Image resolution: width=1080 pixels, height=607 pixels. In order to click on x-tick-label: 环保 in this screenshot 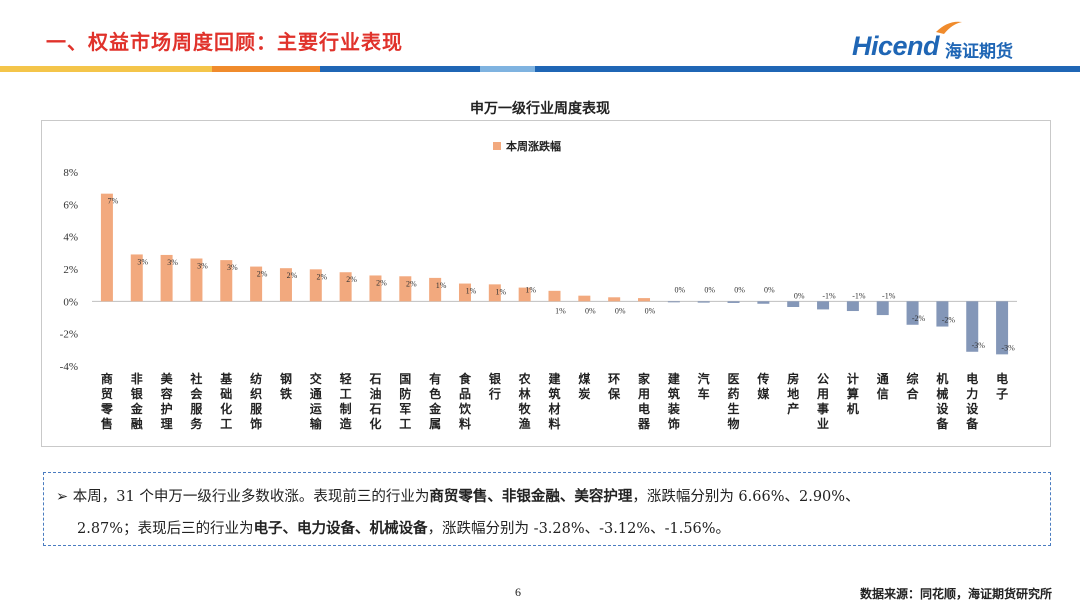, I will do `click(614, 386)`.